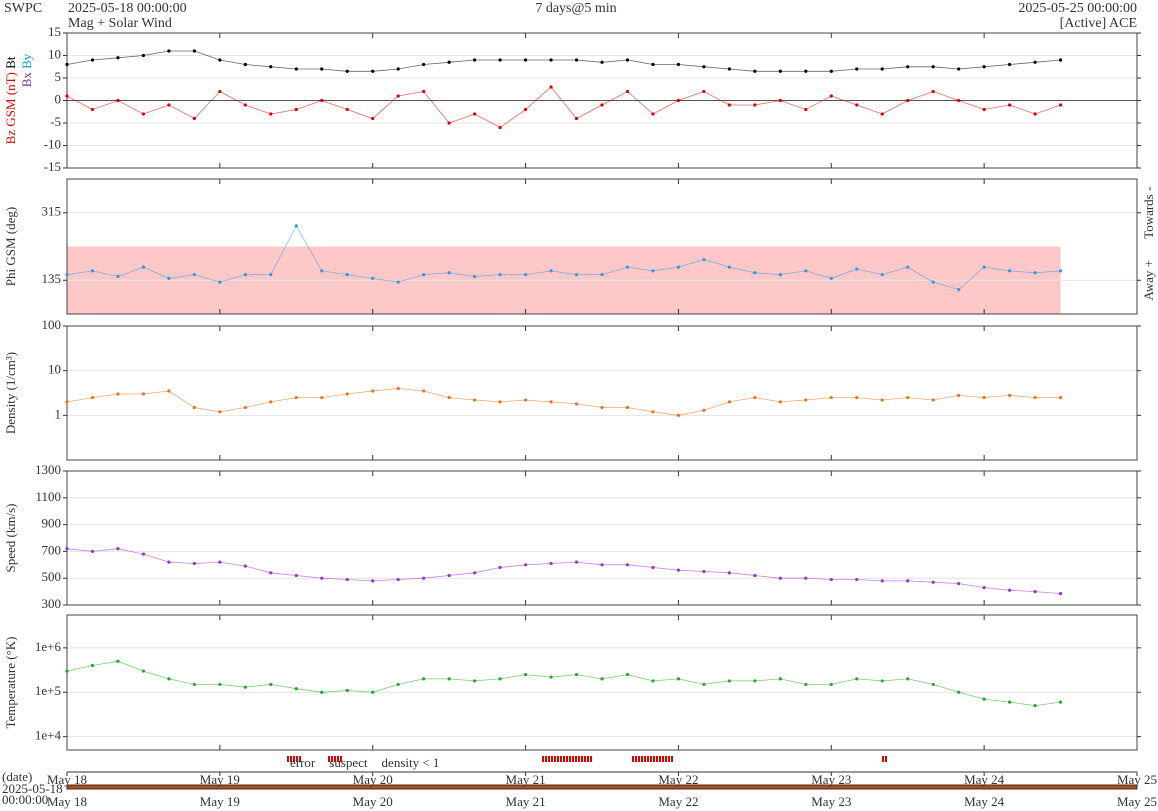 This screenshot has height=811, width=1158. Describe the element at coordinates (67, 779) in the screenshot. I see `x-tick-label: May 18` at that location.